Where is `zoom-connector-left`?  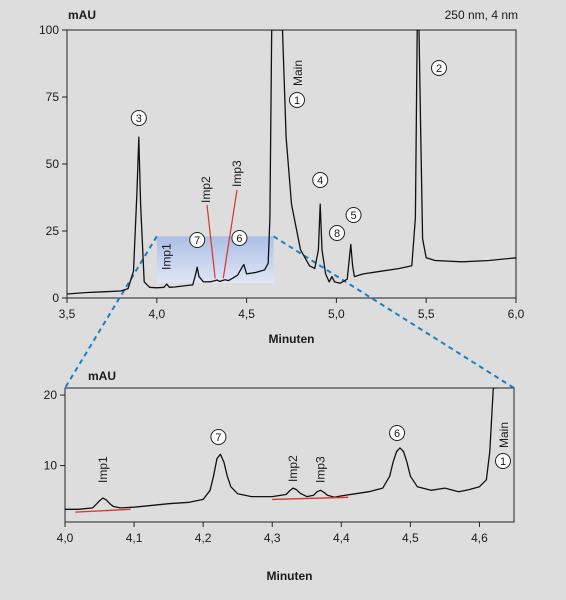
zoom-connector-left is located at coordinates (111, 312).